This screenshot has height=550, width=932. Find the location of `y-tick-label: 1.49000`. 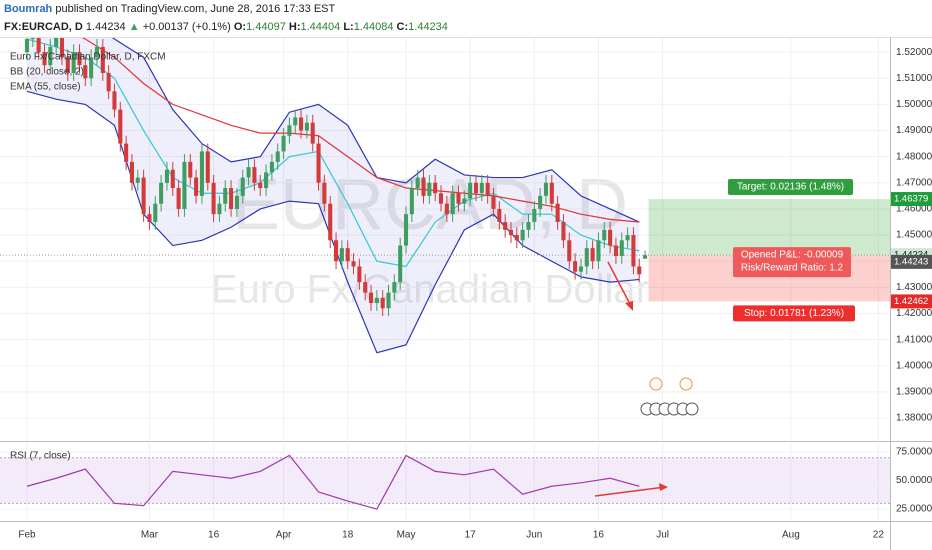

y-tick-label: 1.49000 is located at coordinates (914, 130).